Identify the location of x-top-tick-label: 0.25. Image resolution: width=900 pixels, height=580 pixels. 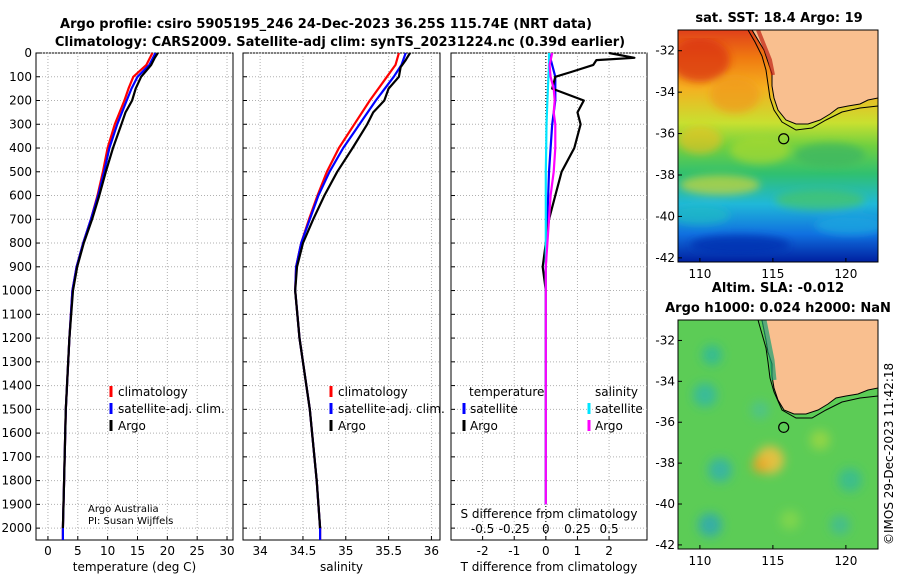
(577, 529).